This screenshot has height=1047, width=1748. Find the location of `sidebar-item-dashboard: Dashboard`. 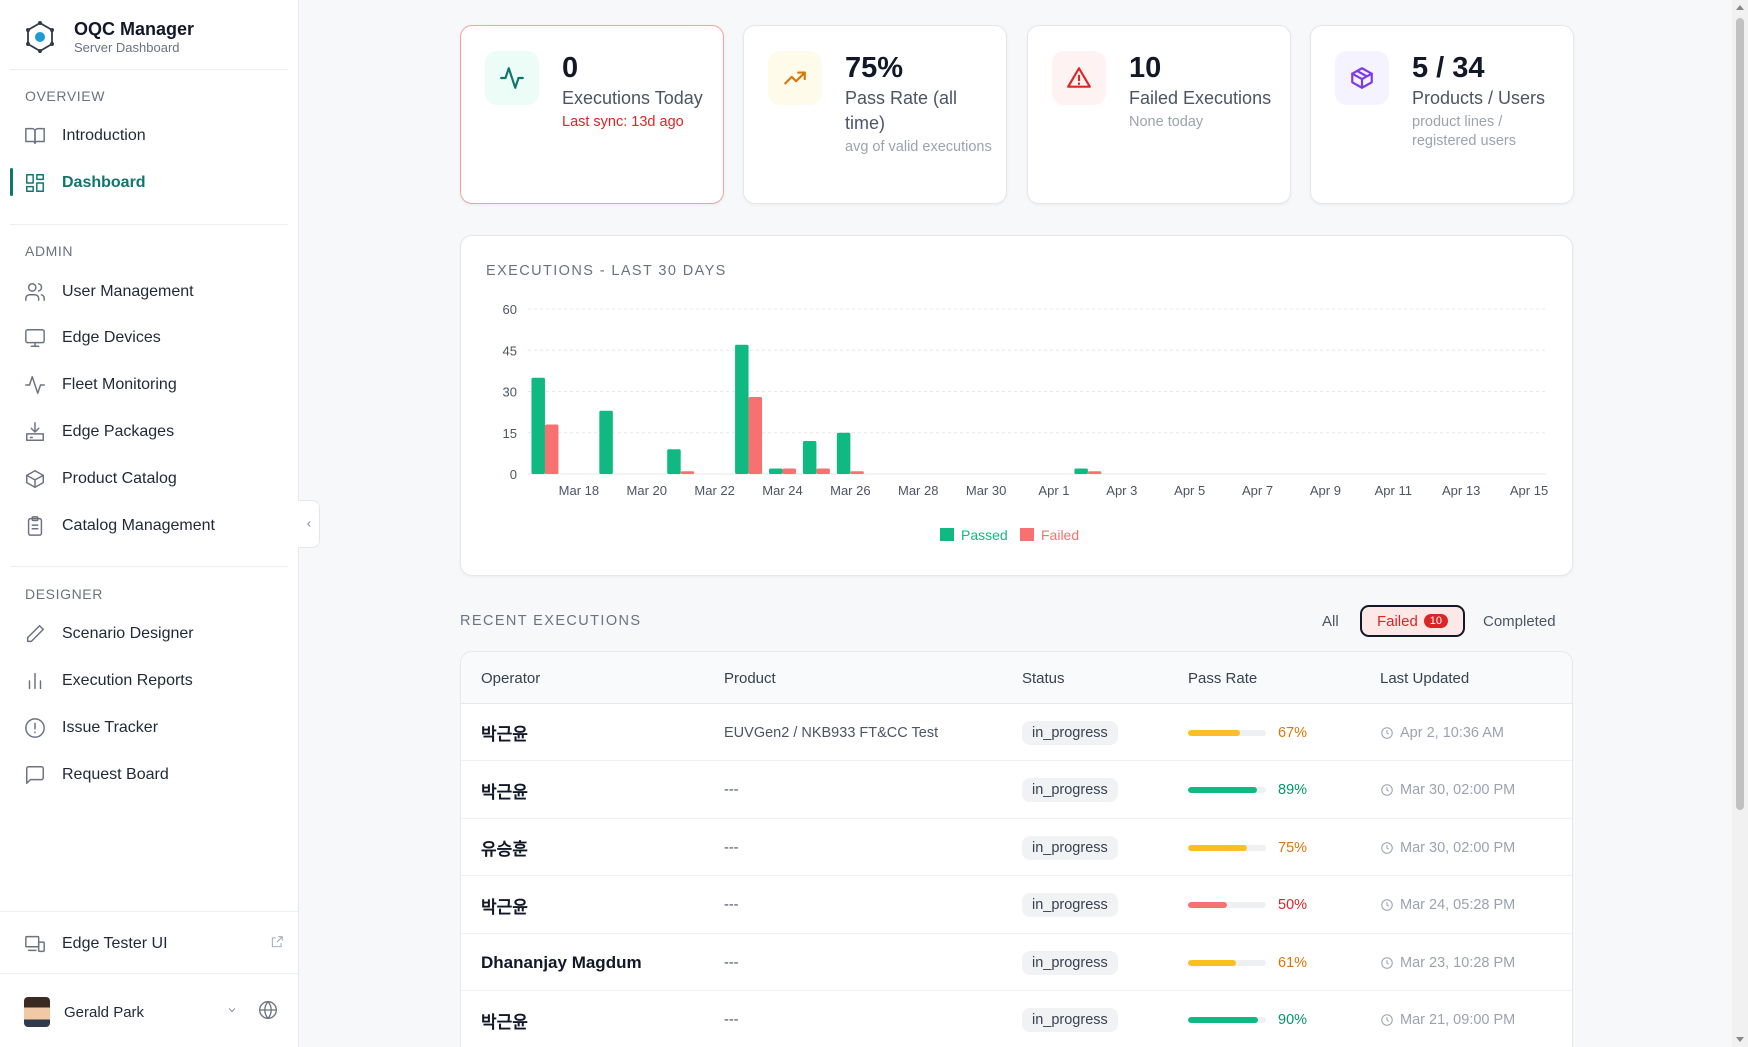

sidebar-item-dashboard: Dashboard is located at coordinates (154, 183).